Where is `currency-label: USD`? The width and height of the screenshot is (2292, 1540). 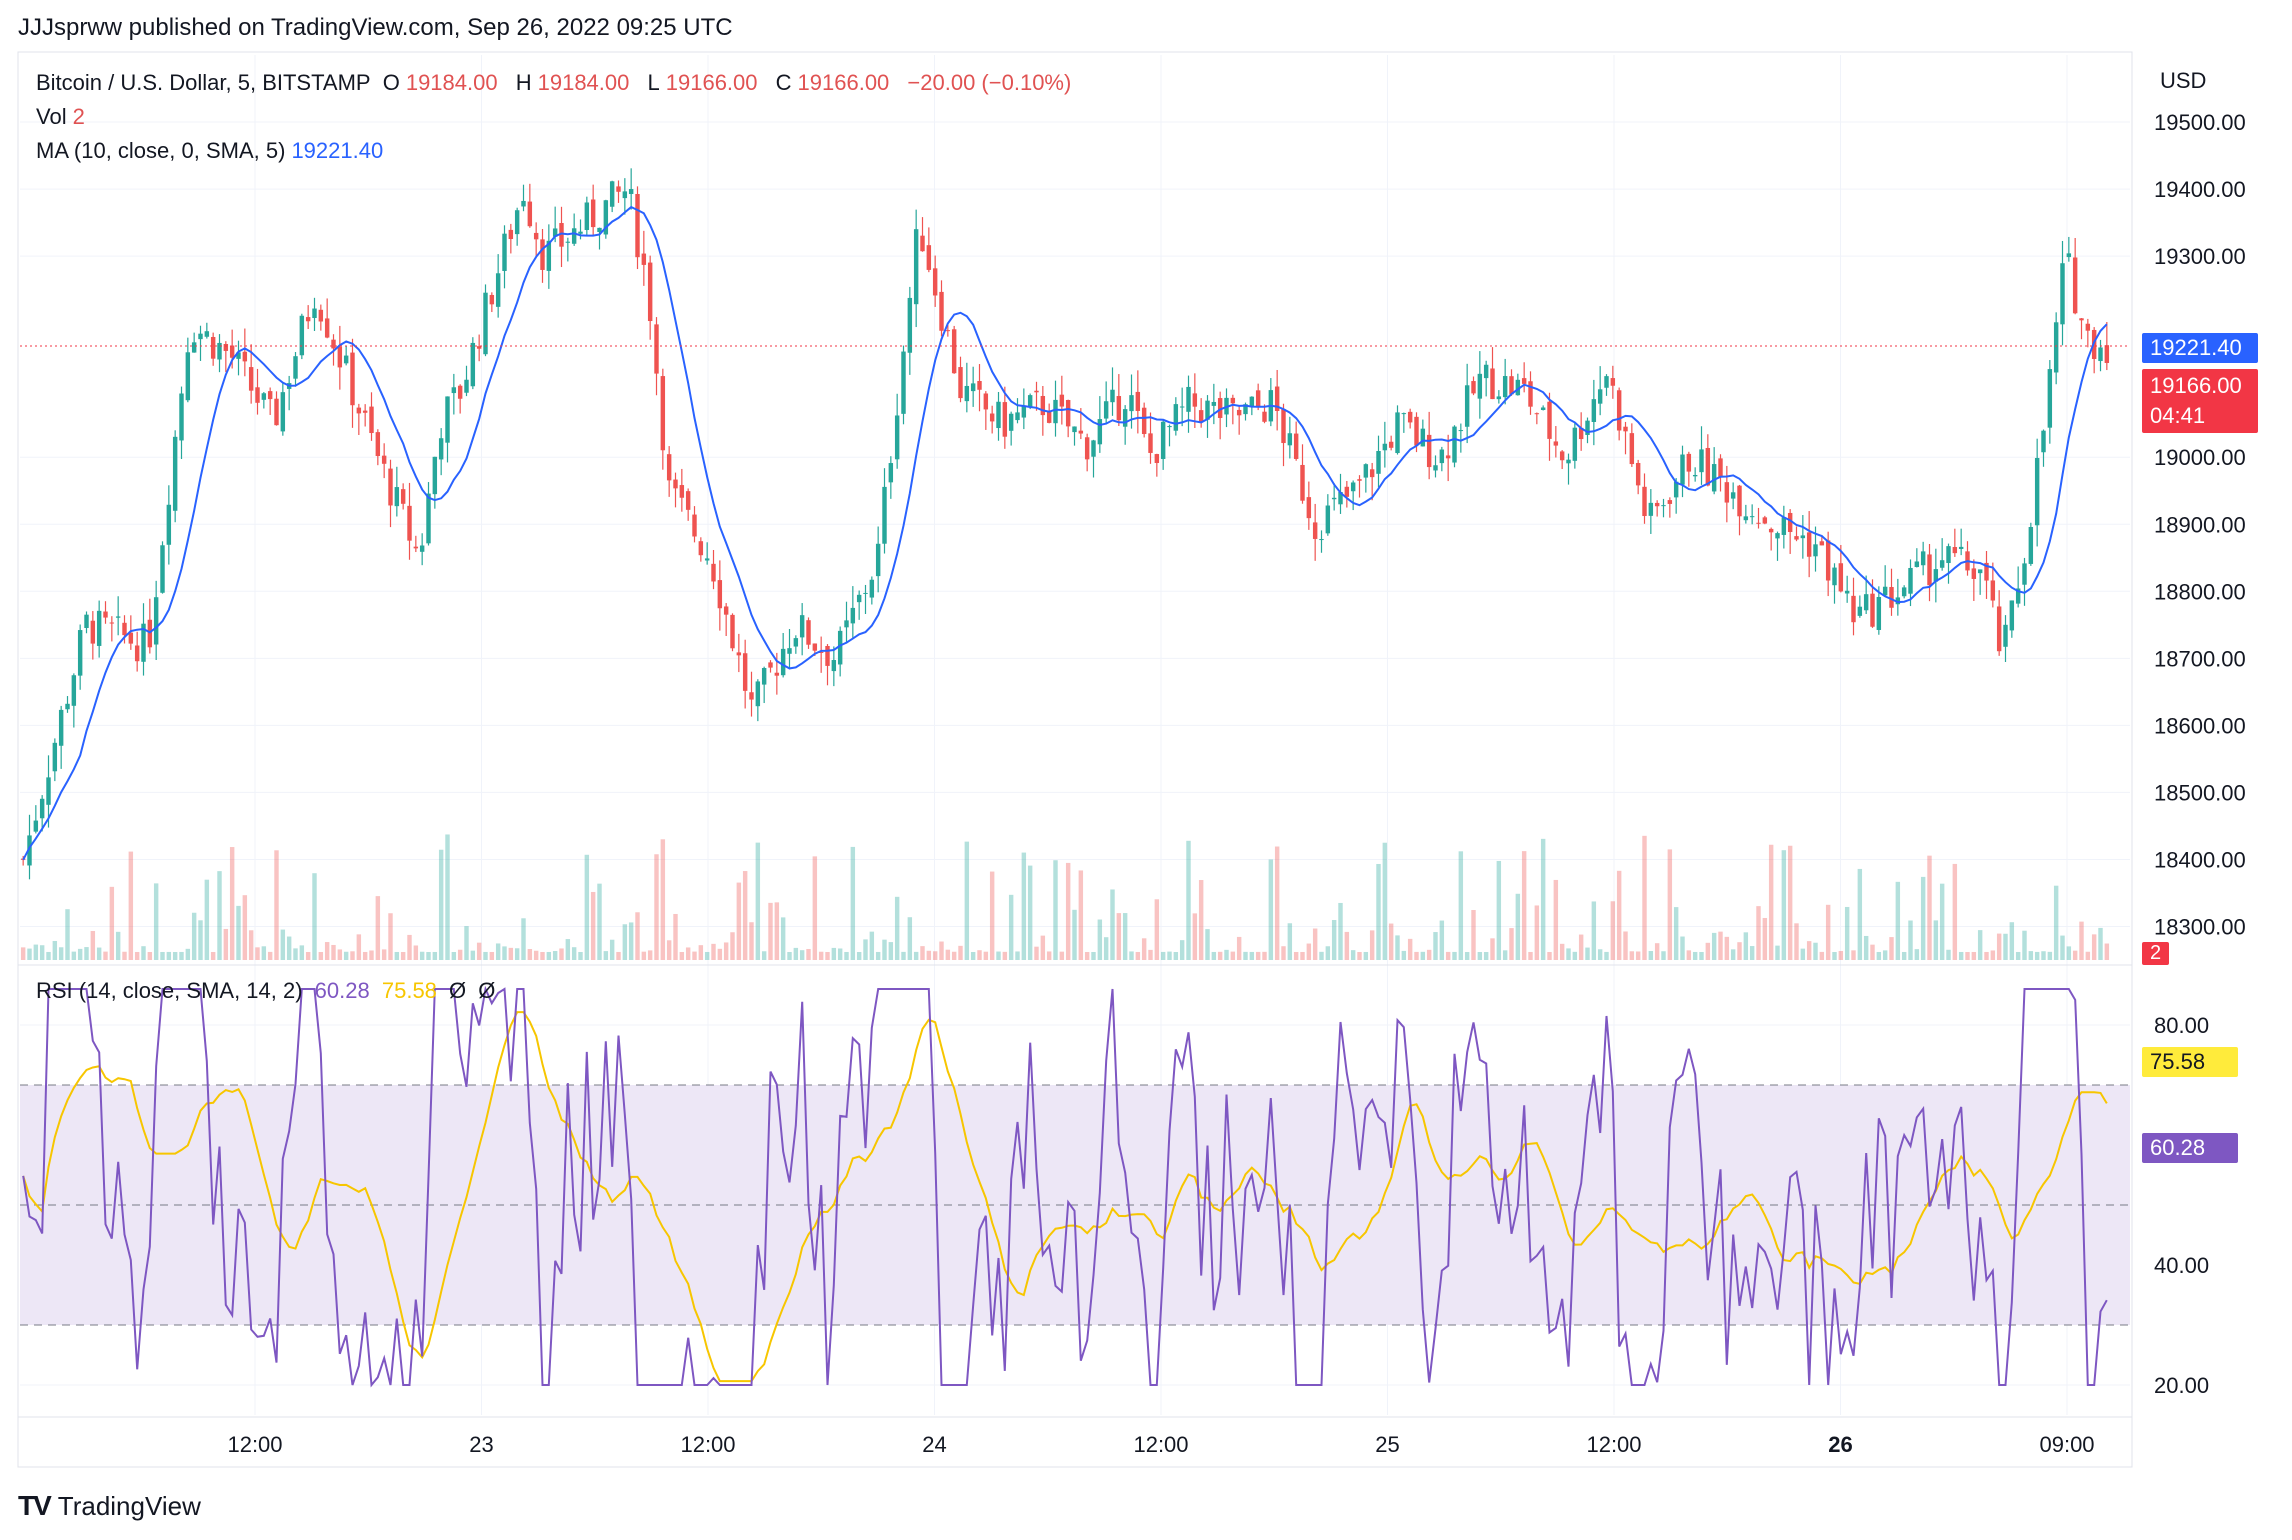
currency-label: USD is located at coordinates (2183, 80).